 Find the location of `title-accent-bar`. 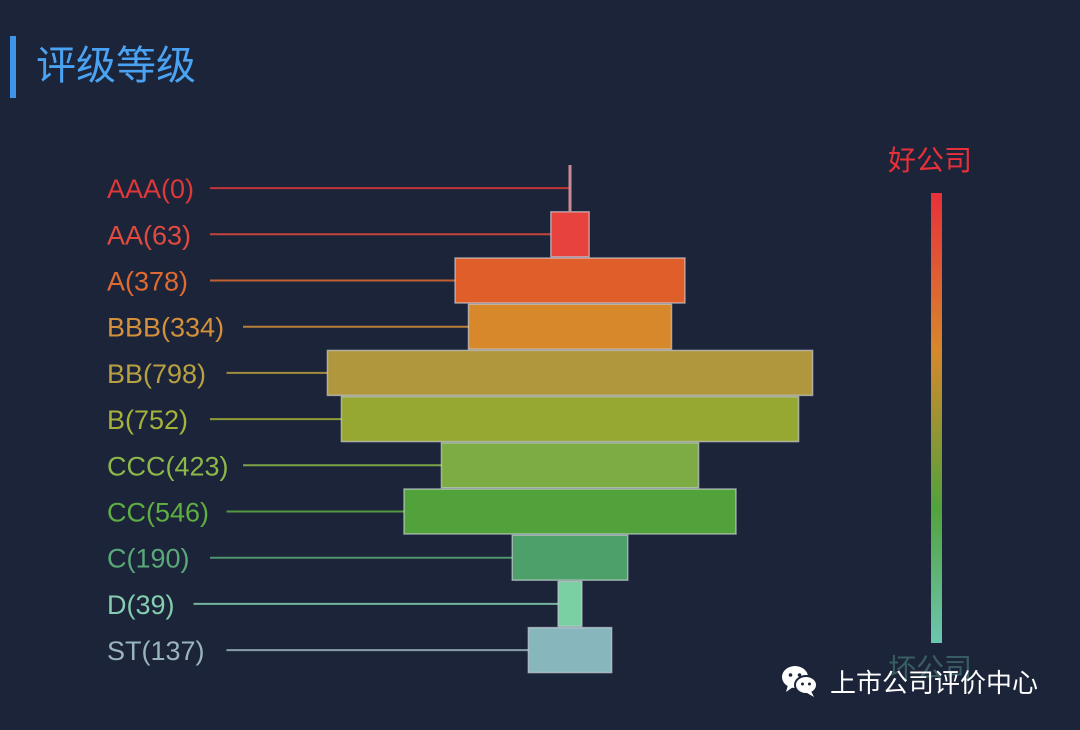

title-accent-bar is located at coordinates (13, 67).